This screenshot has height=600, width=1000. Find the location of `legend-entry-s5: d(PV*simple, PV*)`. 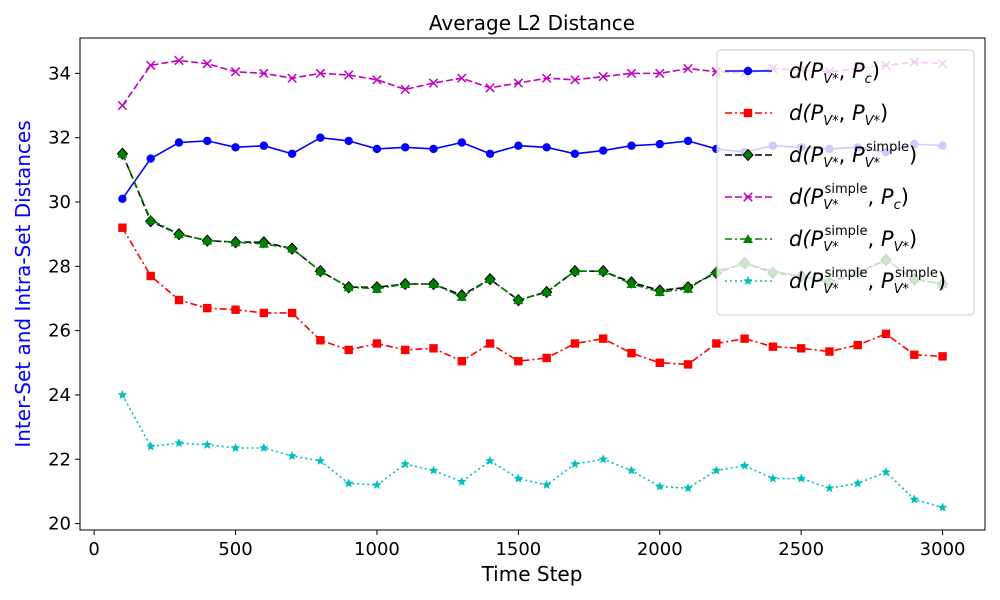

legend-entry-s5: d(PV*simple, PV*) is located at coordinates (821, 239).